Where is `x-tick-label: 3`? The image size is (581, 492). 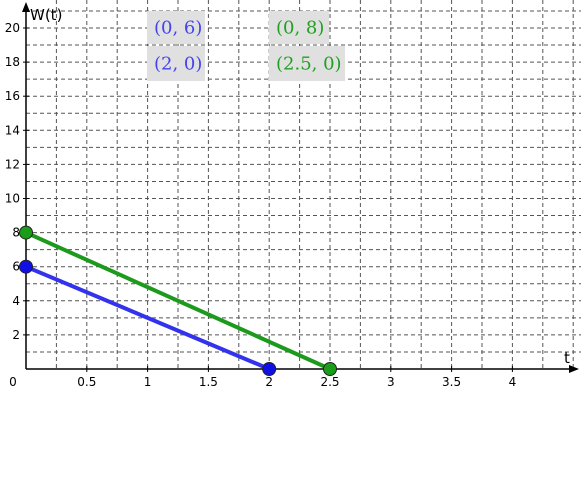
x-tick-label: 3 is located at coordinates (391, 382).